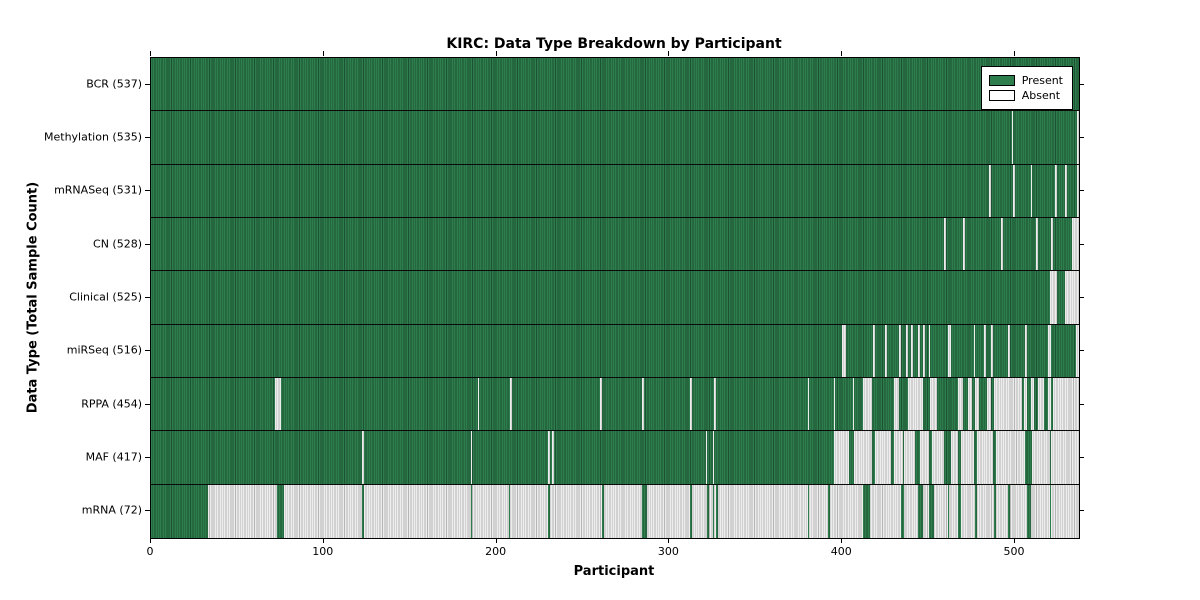  I want to click on x-tick-label: 500, so click(1014, 551).